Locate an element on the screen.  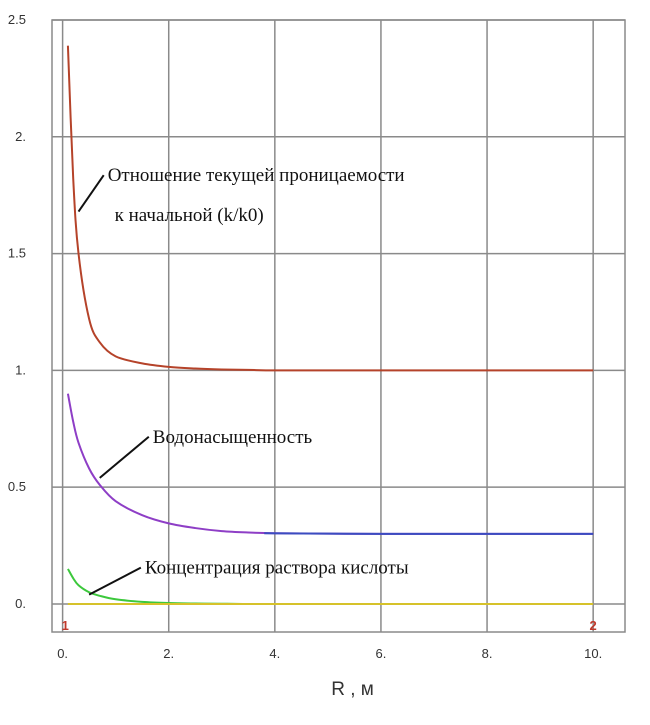
y-tick-label: 0. is located at coordinates (20, 603).